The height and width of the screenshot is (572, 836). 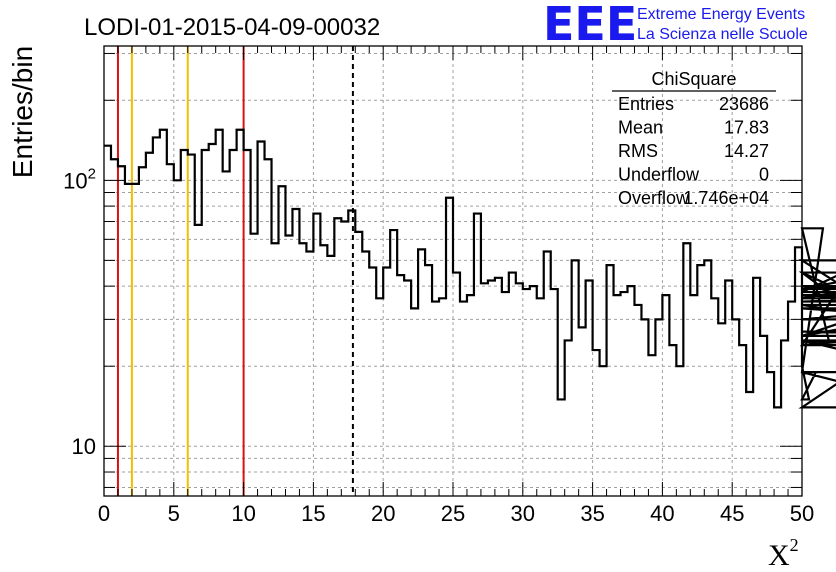 What do you see at coordinates (779, 555) in the screenshot?
I see `x-axis-title-base: X` at bounding box center [779, 555].